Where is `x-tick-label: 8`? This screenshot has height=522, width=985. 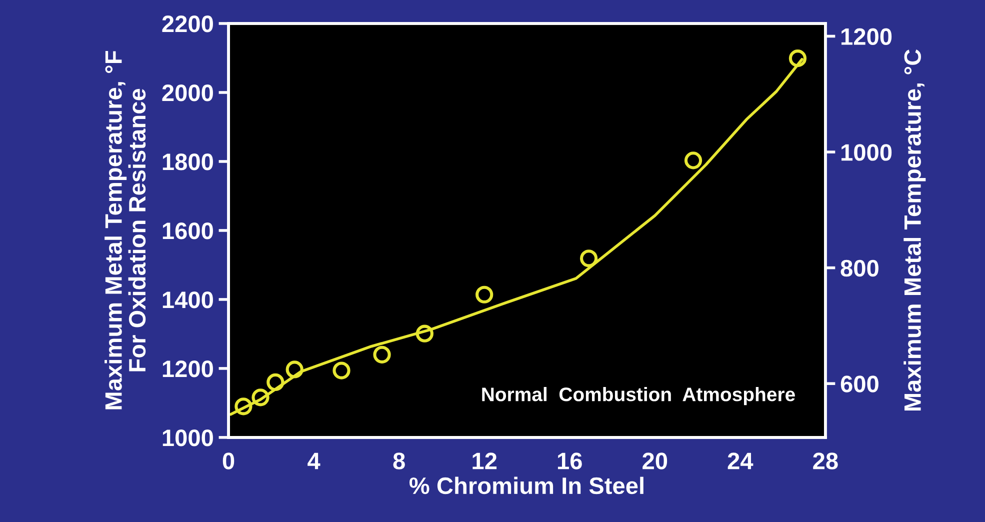
x-tick-label: 8 is located at coordinates (399, 461).